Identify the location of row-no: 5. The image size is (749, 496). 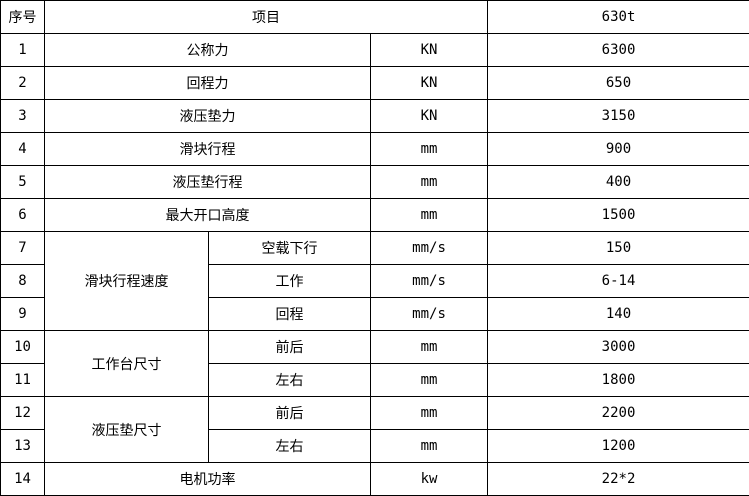
(22, 182).